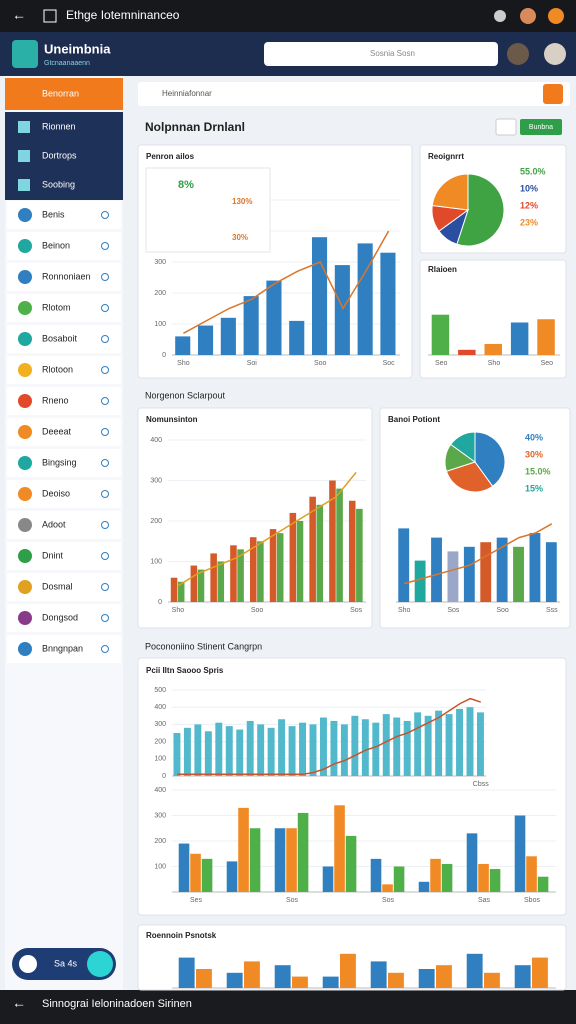 This screenshot has width=576, height=1024. I want to click on dropdown, so click(506, 127).